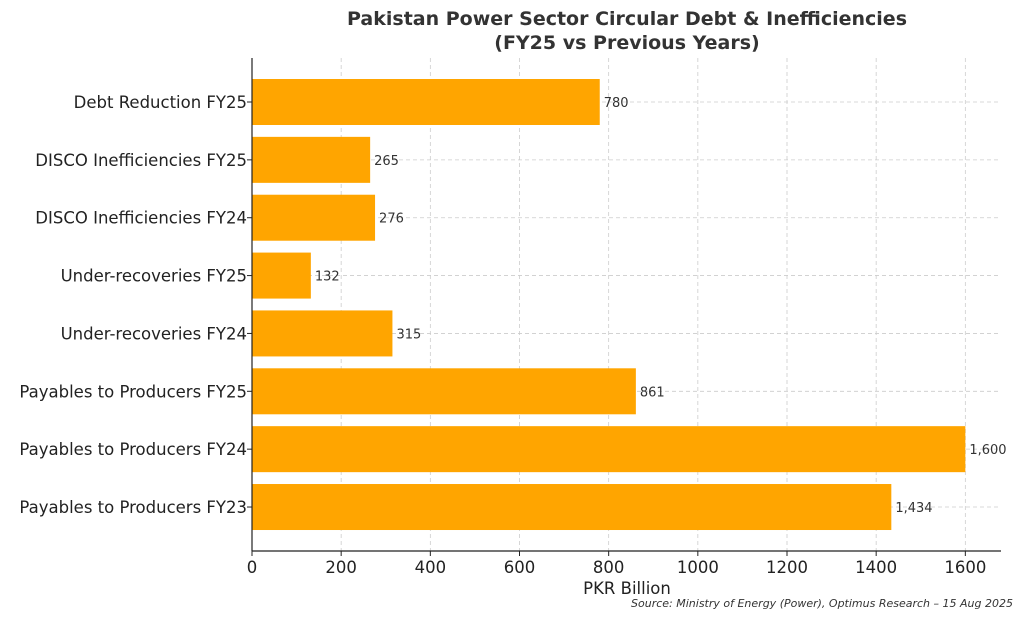 This screenshot has height=624, width=1024. What do you see at coordinates (341, 567) in the screenshot?
I see `x-tick-label: 200` at bounding box center [341, 567].